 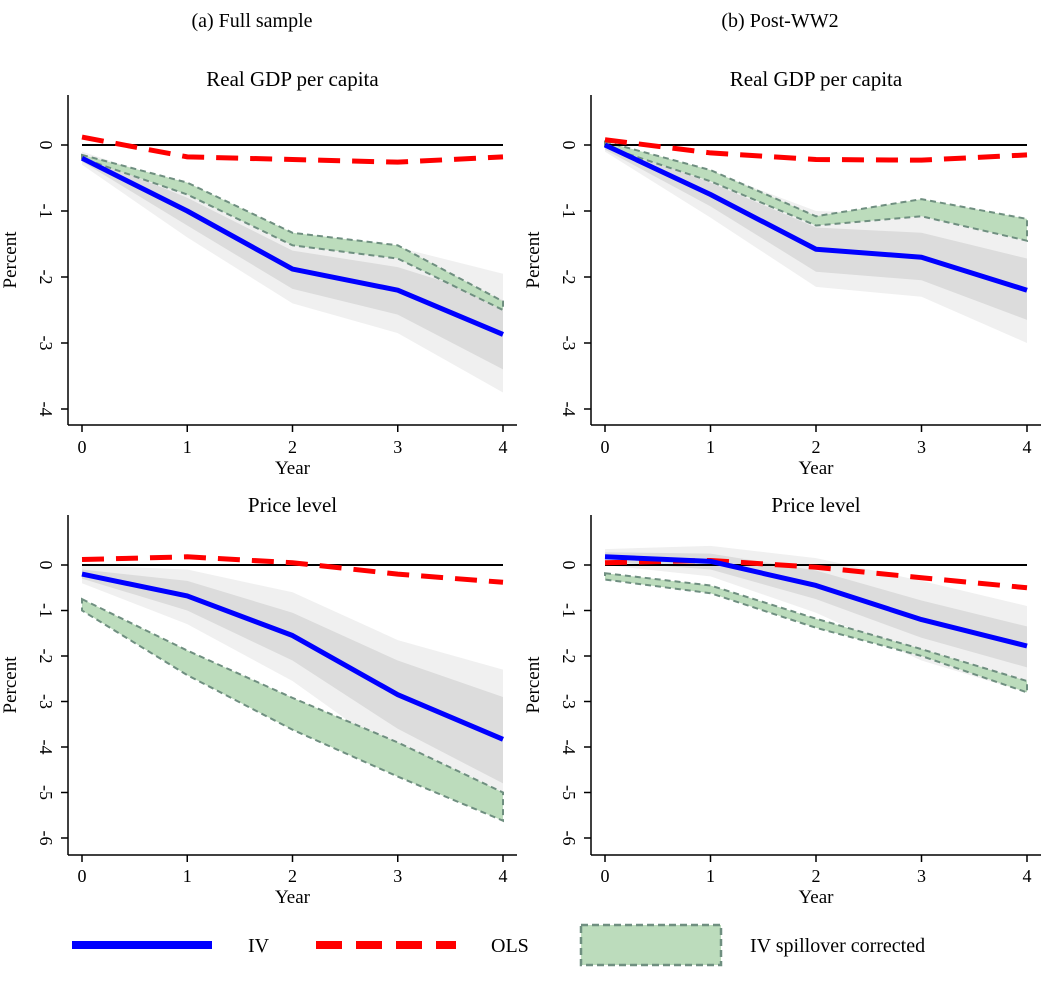 What do you see at coordinates (251, 21) in the screenshot?
I see `column-title-a: (a) Full sample` at bounding box center [251, 21].